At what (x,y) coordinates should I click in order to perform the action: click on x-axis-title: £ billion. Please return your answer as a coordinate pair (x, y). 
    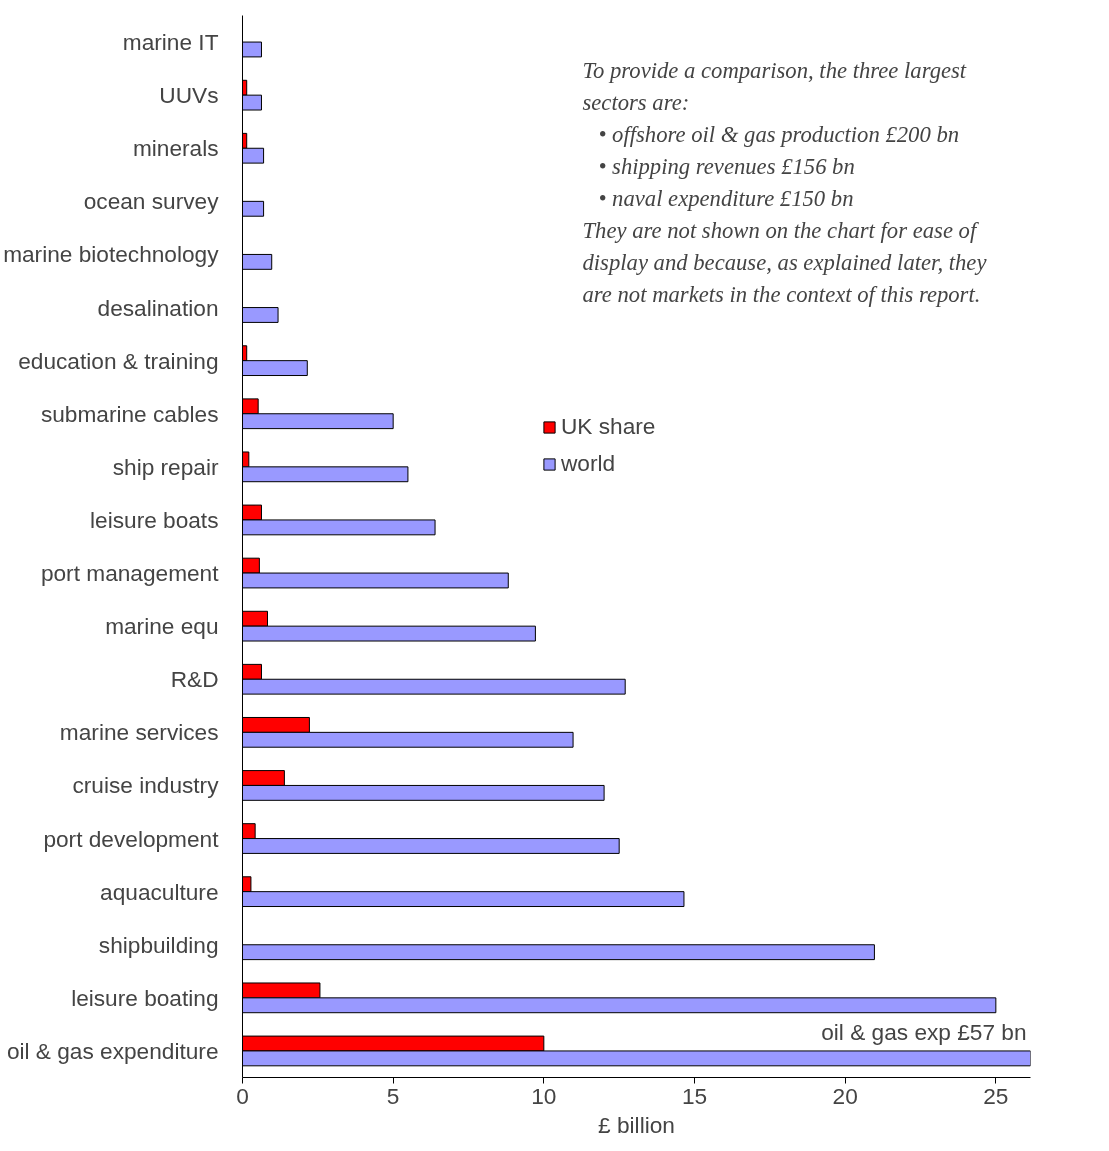
    Looking at the image, I should click on (636, 1124).